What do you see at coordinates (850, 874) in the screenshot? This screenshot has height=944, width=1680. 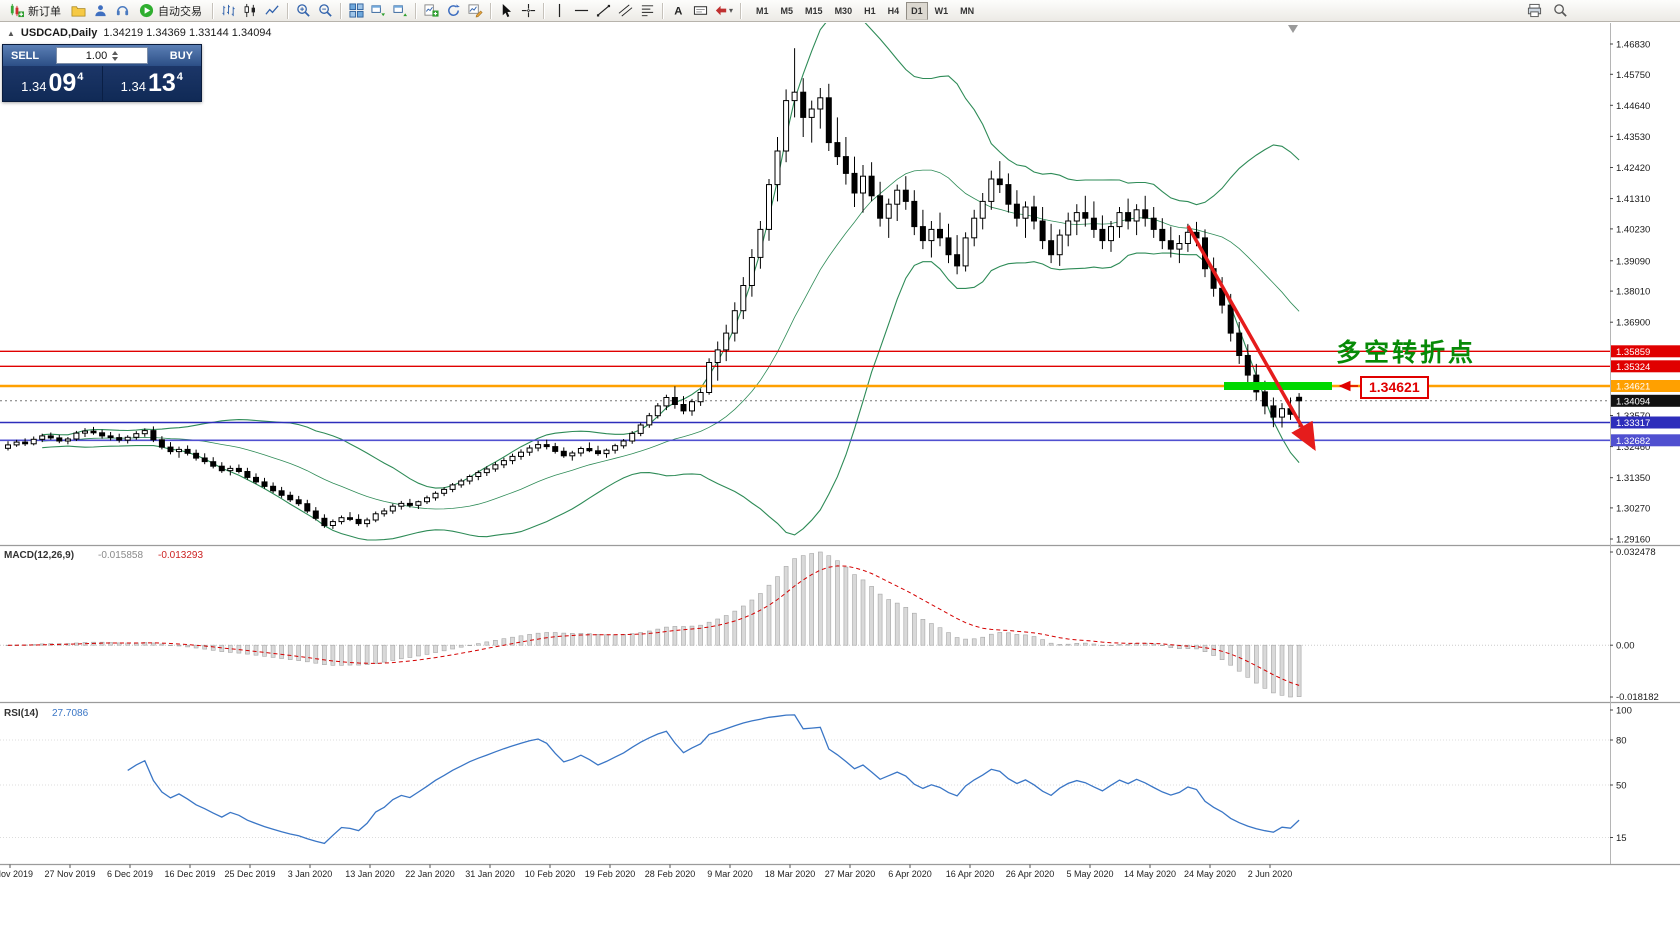 I see `svg-text: 27 Mar 2020` at bounding box center [850, 874].